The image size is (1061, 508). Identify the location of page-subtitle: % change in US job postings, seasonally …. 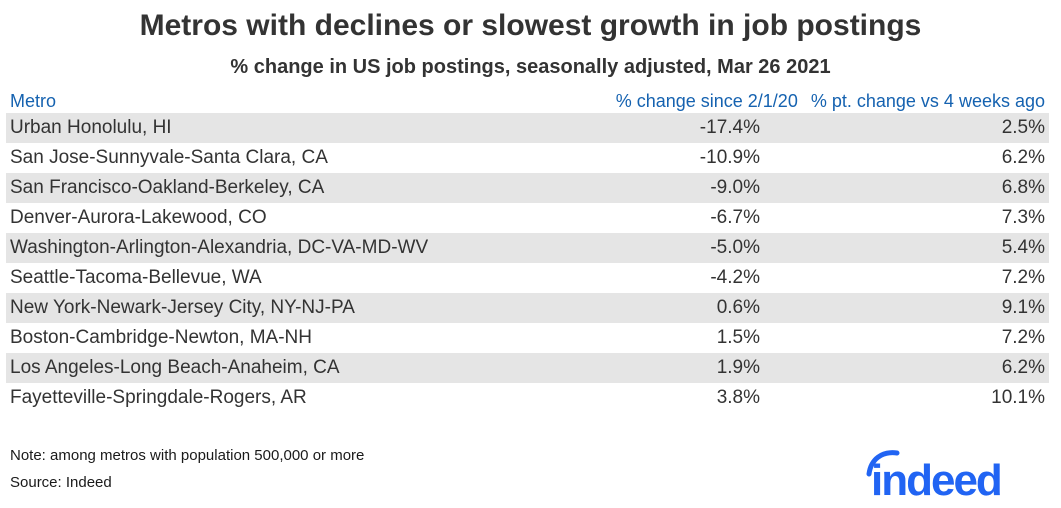
(530, 67).